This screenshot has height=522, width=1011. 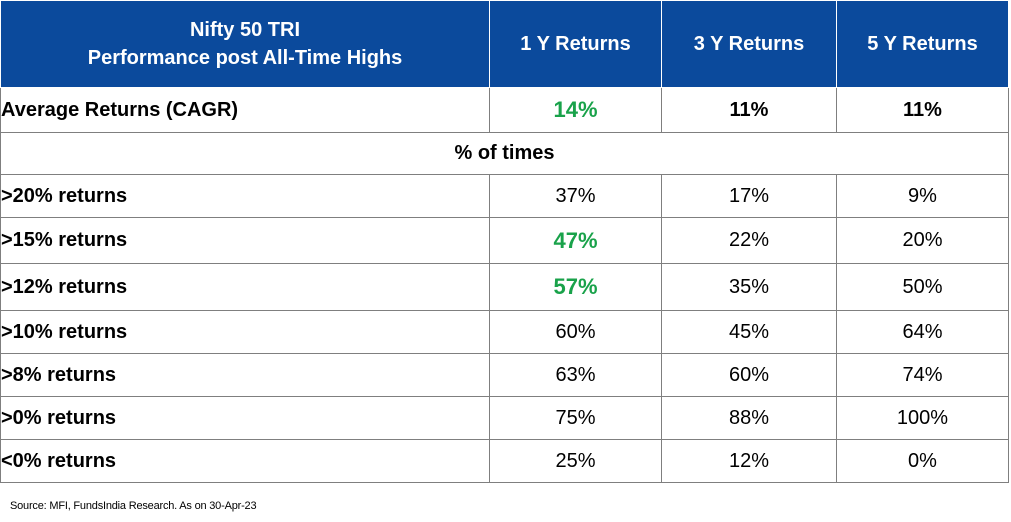 What do you see at coordinates (749, 44) in the screenshot?
I see `column-header-3y: 3 Y Returns` at bounding box center [749, 44].